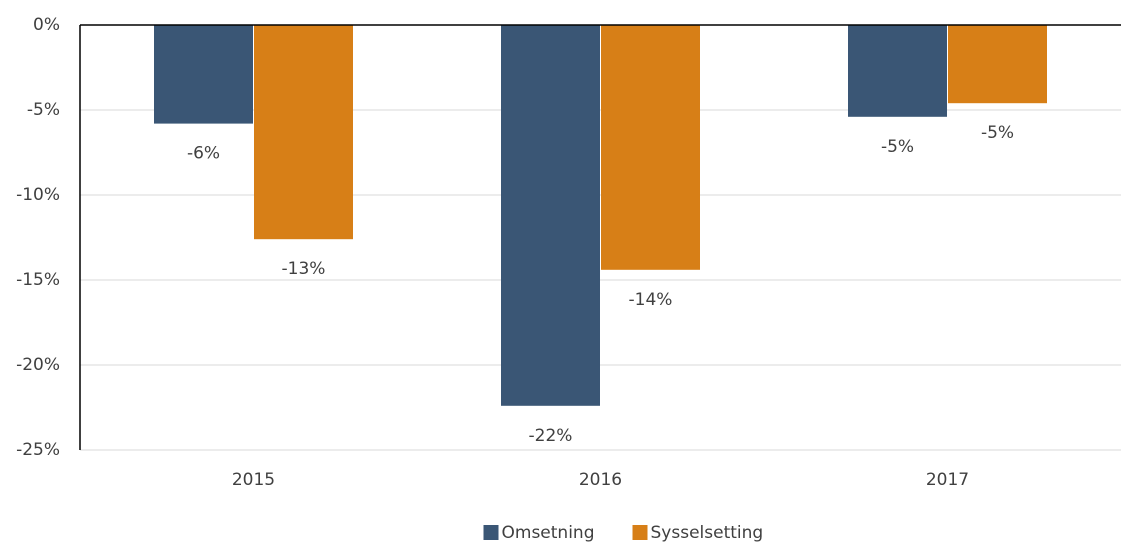 The image size is (1121, 542). I want to click on y-tick-label: -10%, so click(38, 195).